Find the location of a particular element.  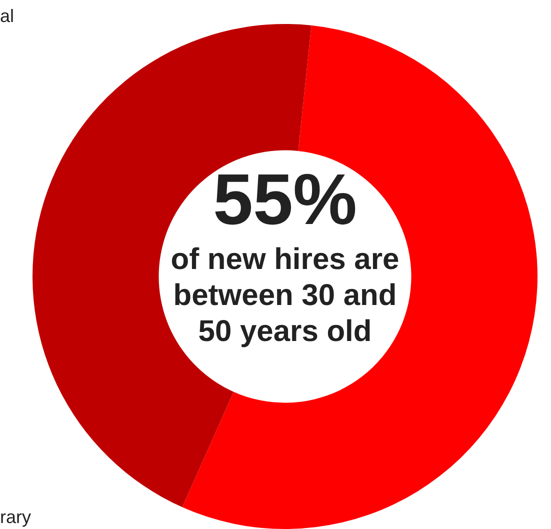

text: 55% is located at coordinates (285, 200).